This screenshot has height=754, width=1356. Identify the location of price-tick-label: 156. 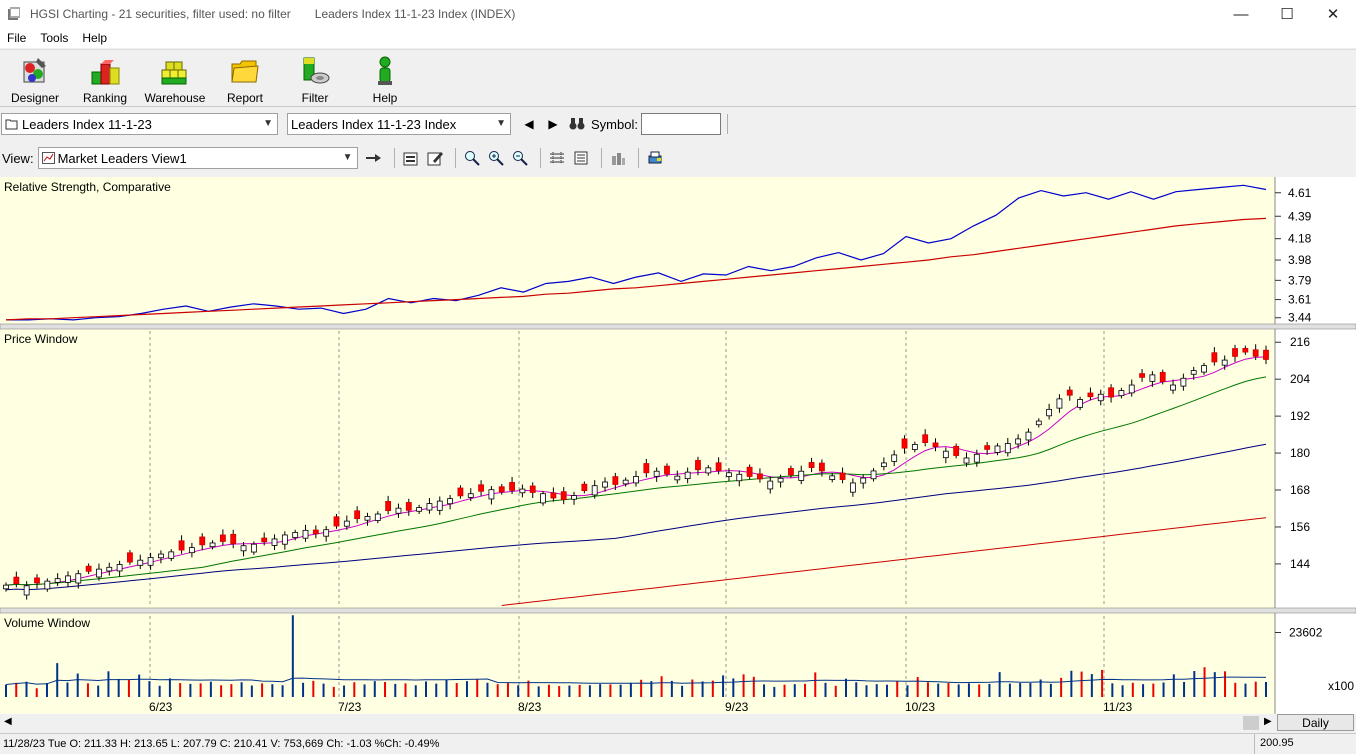
(1300, 527).